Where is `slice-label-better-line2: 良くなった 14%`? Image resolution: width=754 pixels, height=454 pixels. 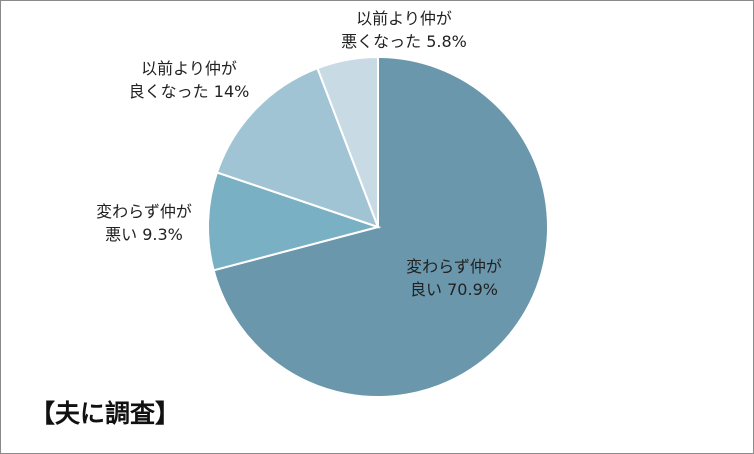
slice-label-better-line2: 良くなった 14% is located at coordinates (189, 91).